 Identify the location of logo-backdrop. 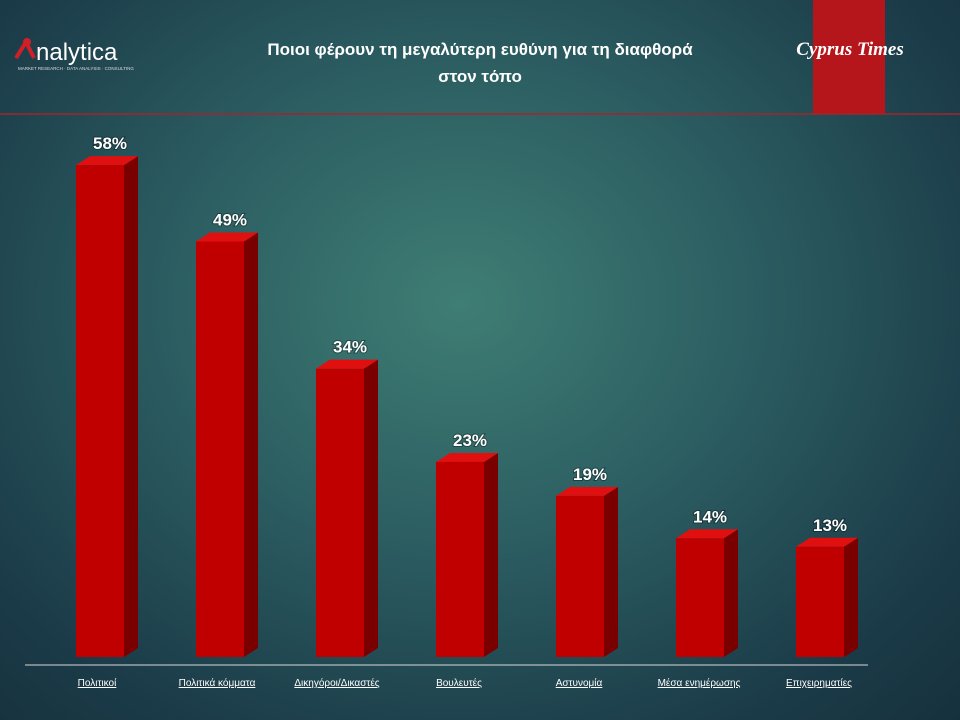
(849, 57).